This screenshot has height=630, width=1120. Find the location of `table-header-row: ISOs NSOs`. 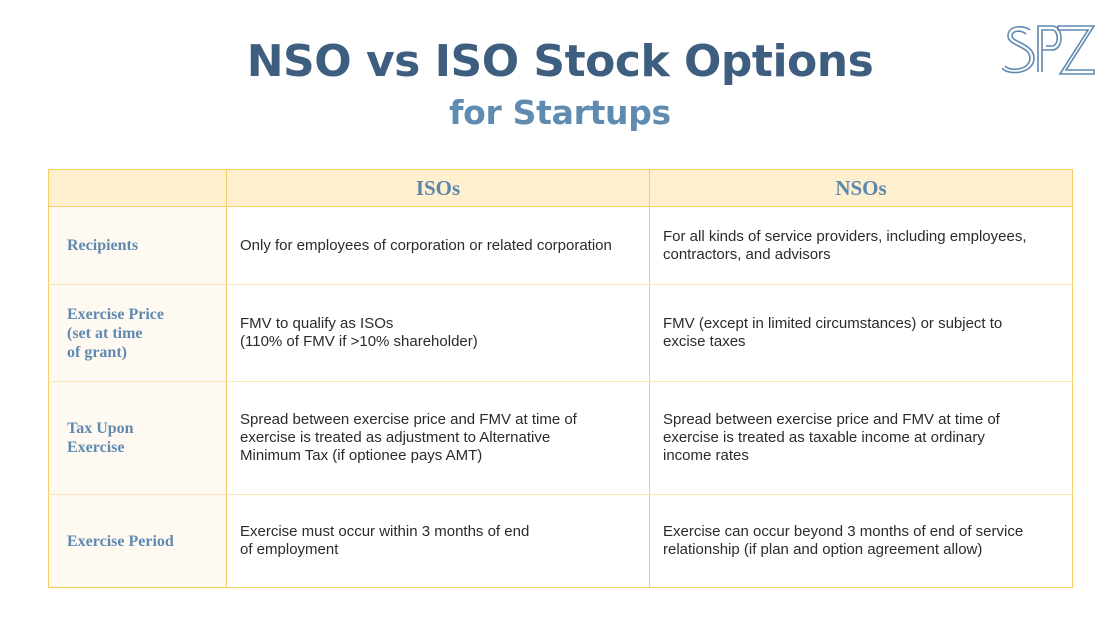

table-header-row: ISOs NSOs is located at coordinates (560, 188).